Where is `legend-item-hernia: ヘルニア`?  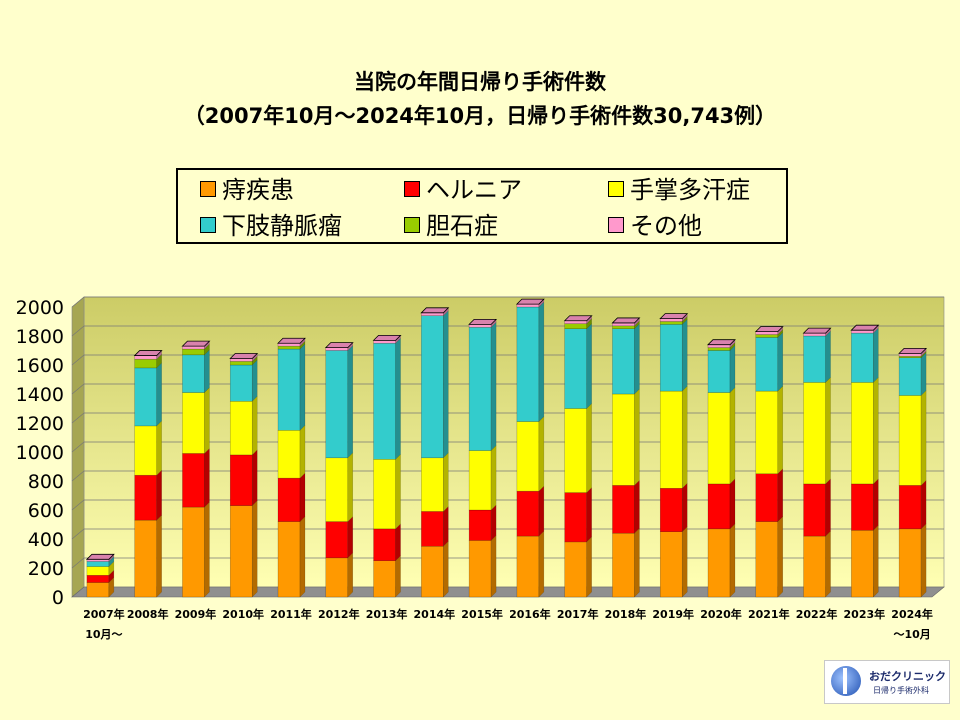 legend-item-hernia: ヘルニア is located at coordinates (463, 190).